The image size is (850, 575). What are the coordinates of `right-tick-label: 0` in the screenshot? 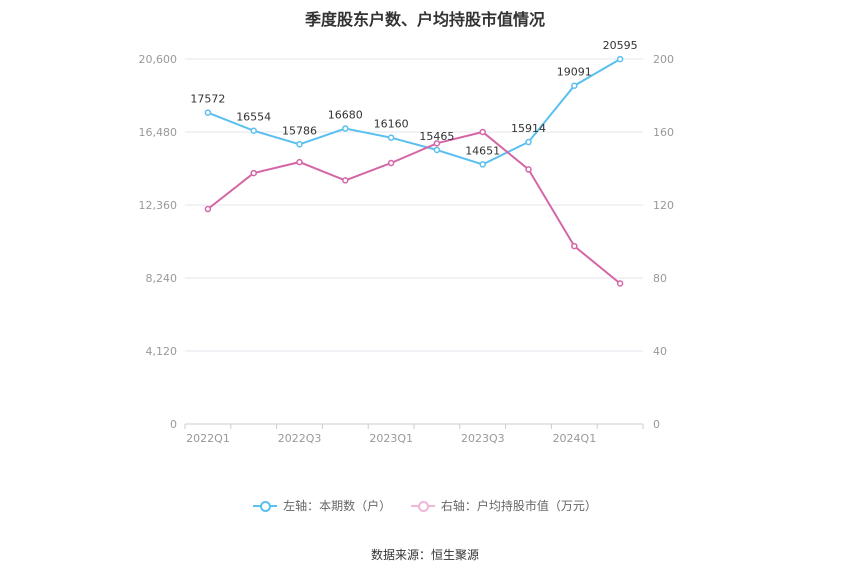 It's located at (656, 424).